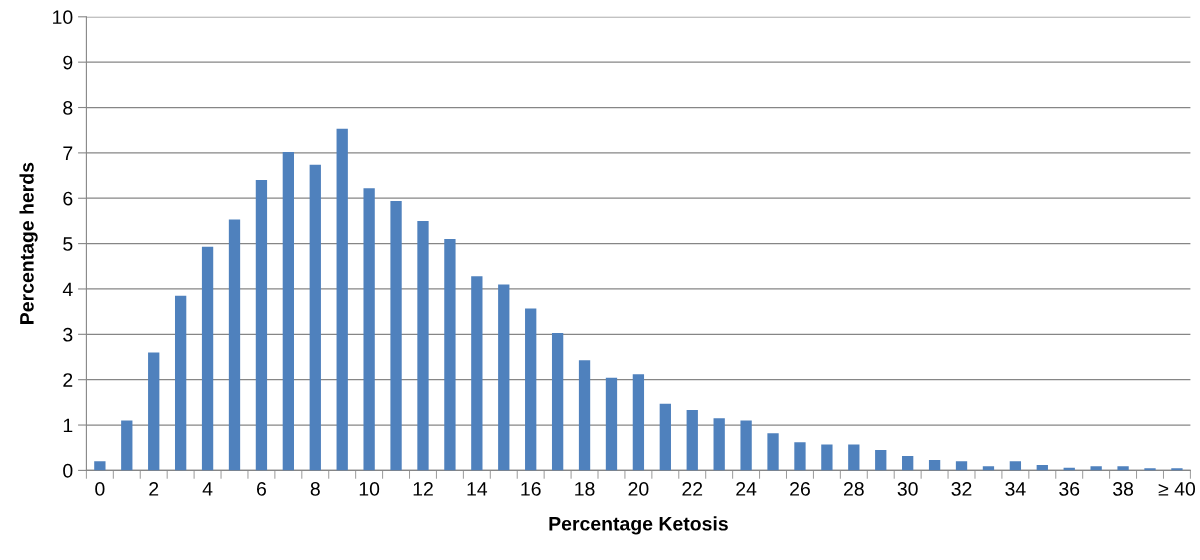  What do you see at coordinates (907, 489) in the screenshot?
I see `x-tick-label: 30` at bounding box center [907, 489].